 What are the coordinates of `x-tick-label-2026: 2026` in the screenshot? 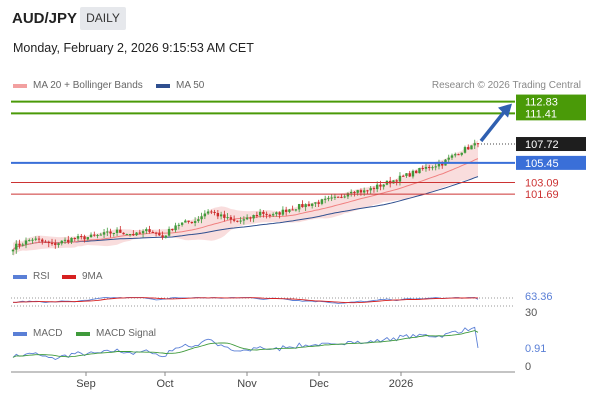 It's located at (401, 384).